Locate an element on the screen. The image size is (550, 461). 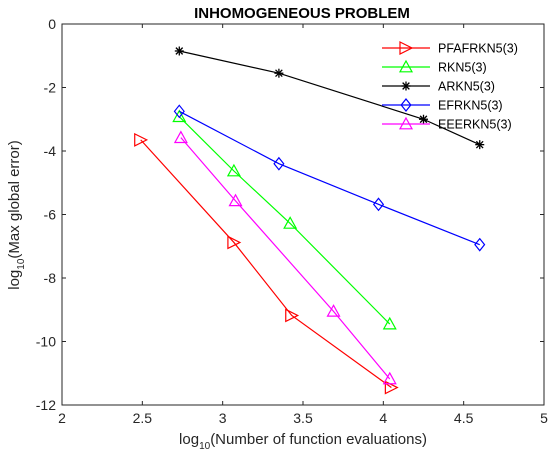
legend-label: ARKN5(3) is located at coordinates (466, 87).